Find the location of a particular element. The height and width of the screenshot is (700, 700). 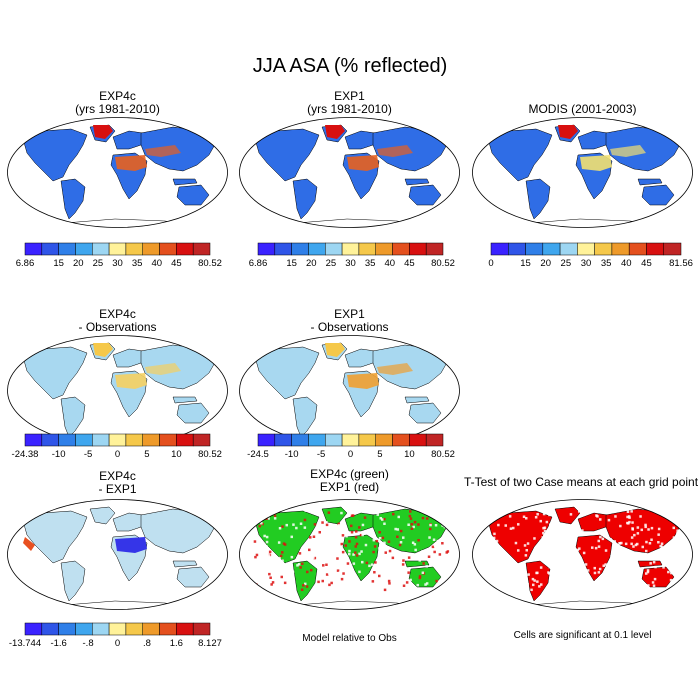

colorbar-min-label: -24.38 is located at coordinates (25, 454).